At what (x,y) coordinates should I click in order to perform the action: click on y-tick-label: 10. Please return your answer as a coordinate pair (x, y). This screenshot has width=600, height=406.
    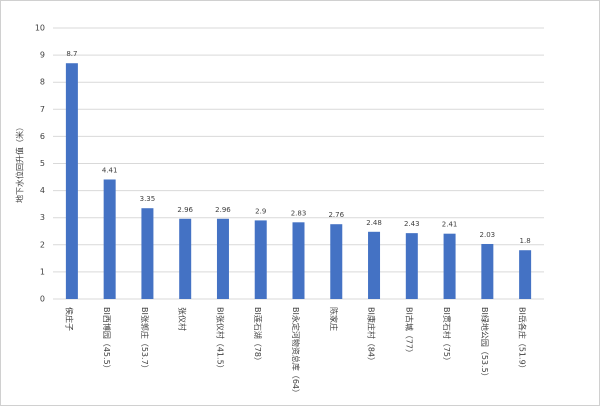
    Looking at the image, I should click on (40, 28).